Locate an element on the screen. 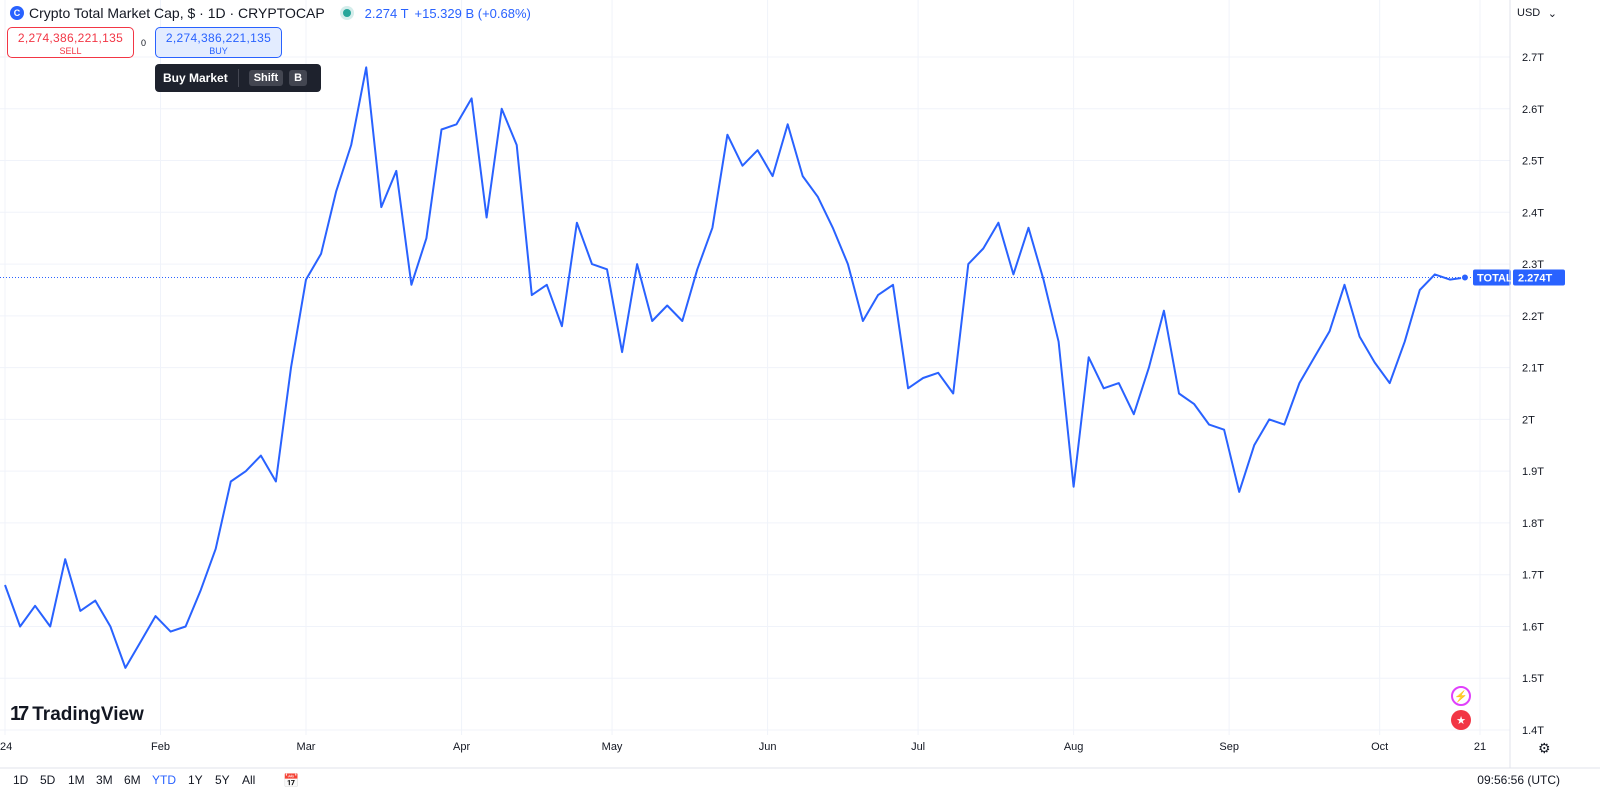 The width and height of the screenshot is (1600, 802). legend-change: +15.329 B (+0.68%) is located at coordinates (472, 13).